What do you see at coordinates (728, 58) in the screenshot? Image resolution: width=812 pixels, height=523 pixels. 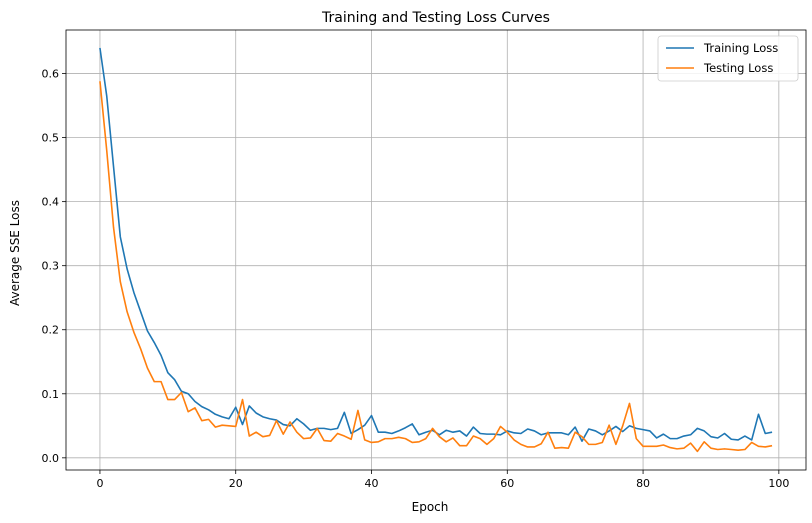 I see `legend: Training Loss Testing Loss` at bounding box center [728, 58].